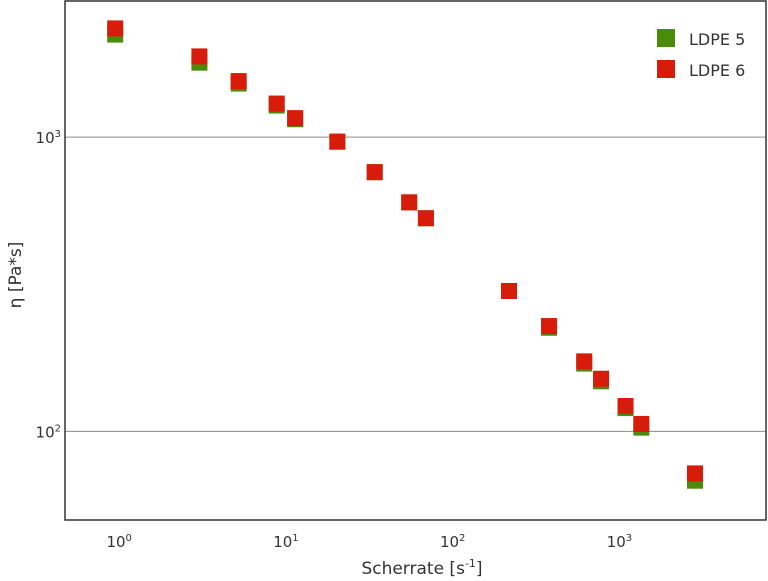 This screenshot has height=581, width=768. Describe the element at coordinates (48, 138) in the screenshot. I see `y-tick-label: 103` at that location.